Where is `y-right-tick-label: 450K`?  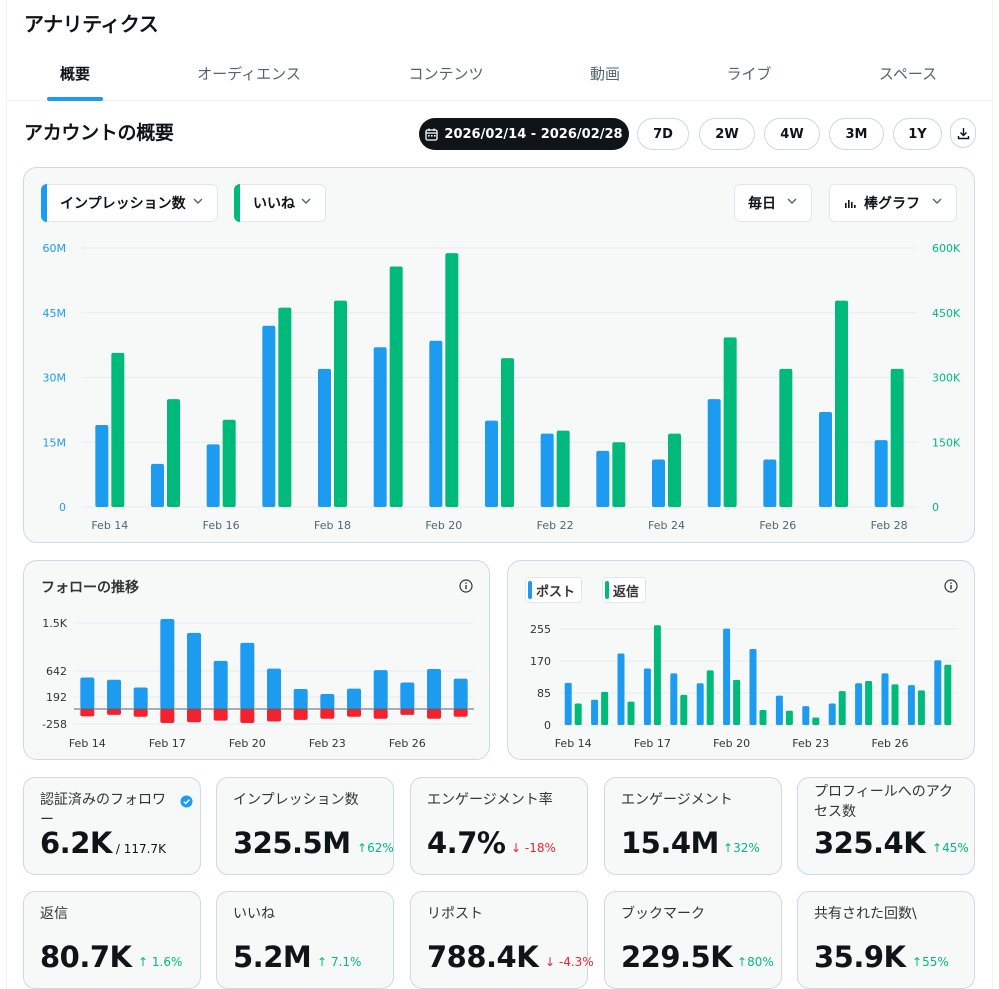 y-right-tick-label: 450K is located at coordinates (946, 313).